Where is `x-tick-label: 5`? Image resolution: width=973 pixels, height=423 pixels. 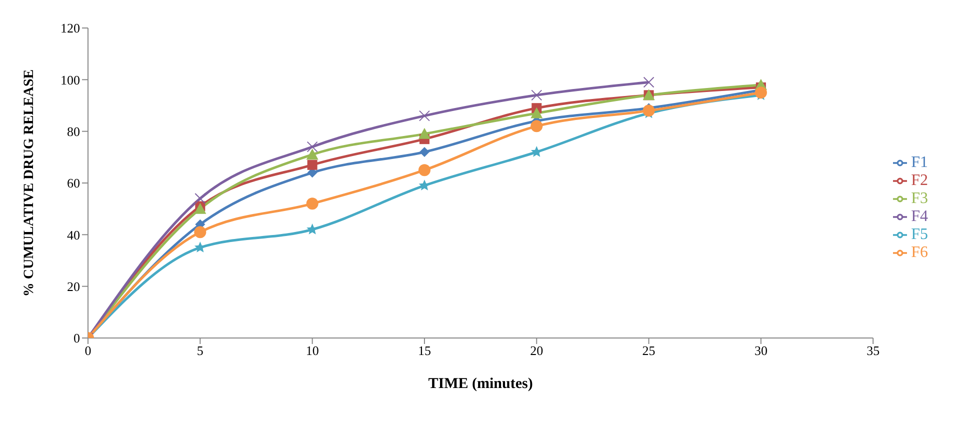
x-tick-label: 5 is located at coordinates (200, 350).